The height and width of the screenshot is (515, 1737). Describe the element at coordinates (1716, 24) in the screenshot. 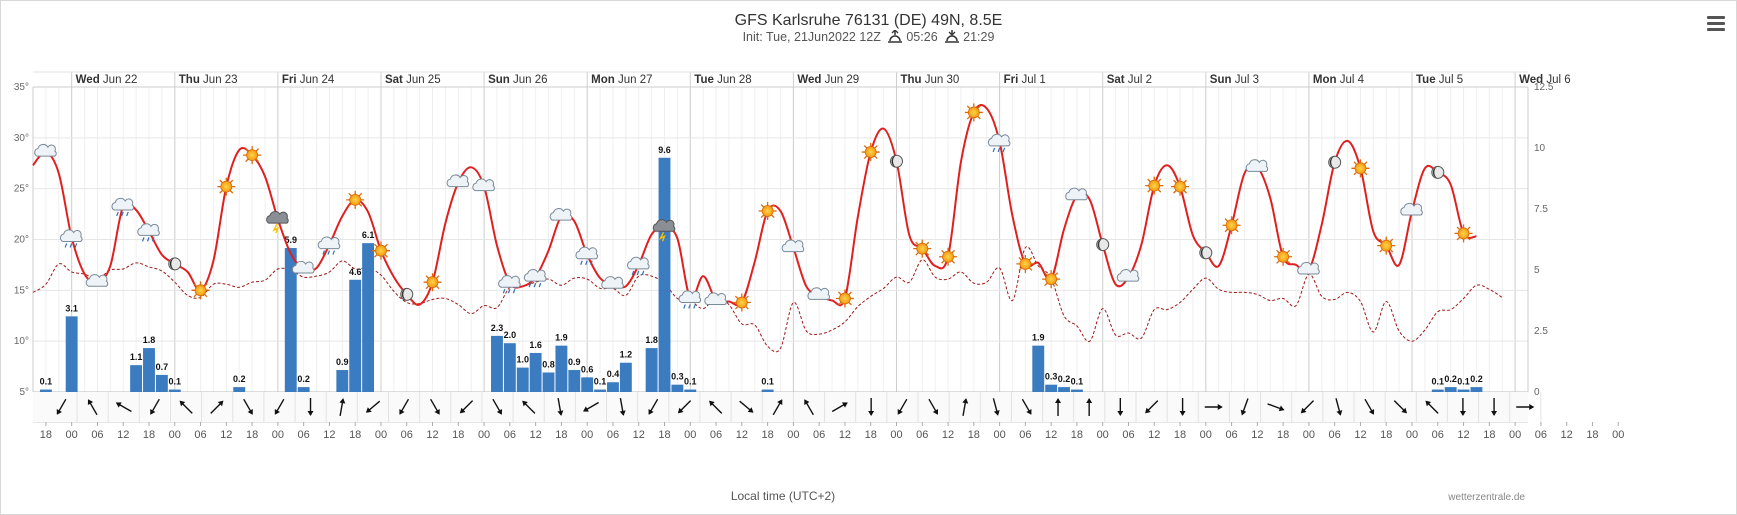

I see `hamburger-menu-icon` at that location.